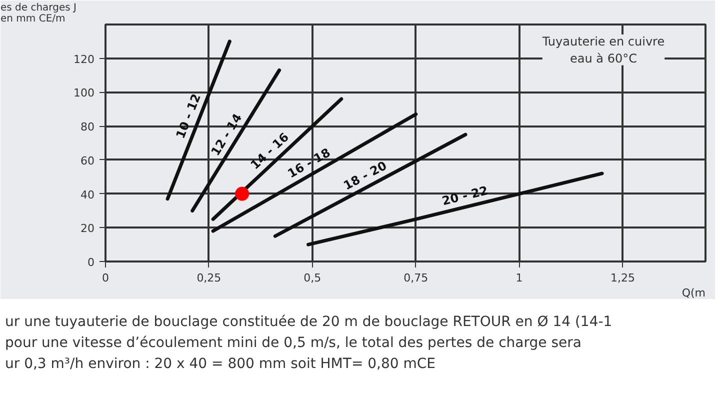 Image resolution: width=720 pixels, height=400 pixels. Describe the element at coordinates (87, 127) in the screenshot. I see `y-tick-label: 80` at that location.